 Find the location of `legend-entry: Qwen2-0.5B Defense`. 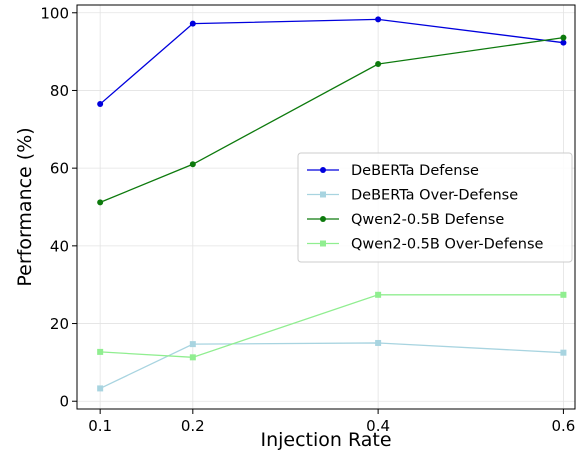

legend-entry: Qwen2-0.5B Defense is located at coordinates (405, 220).